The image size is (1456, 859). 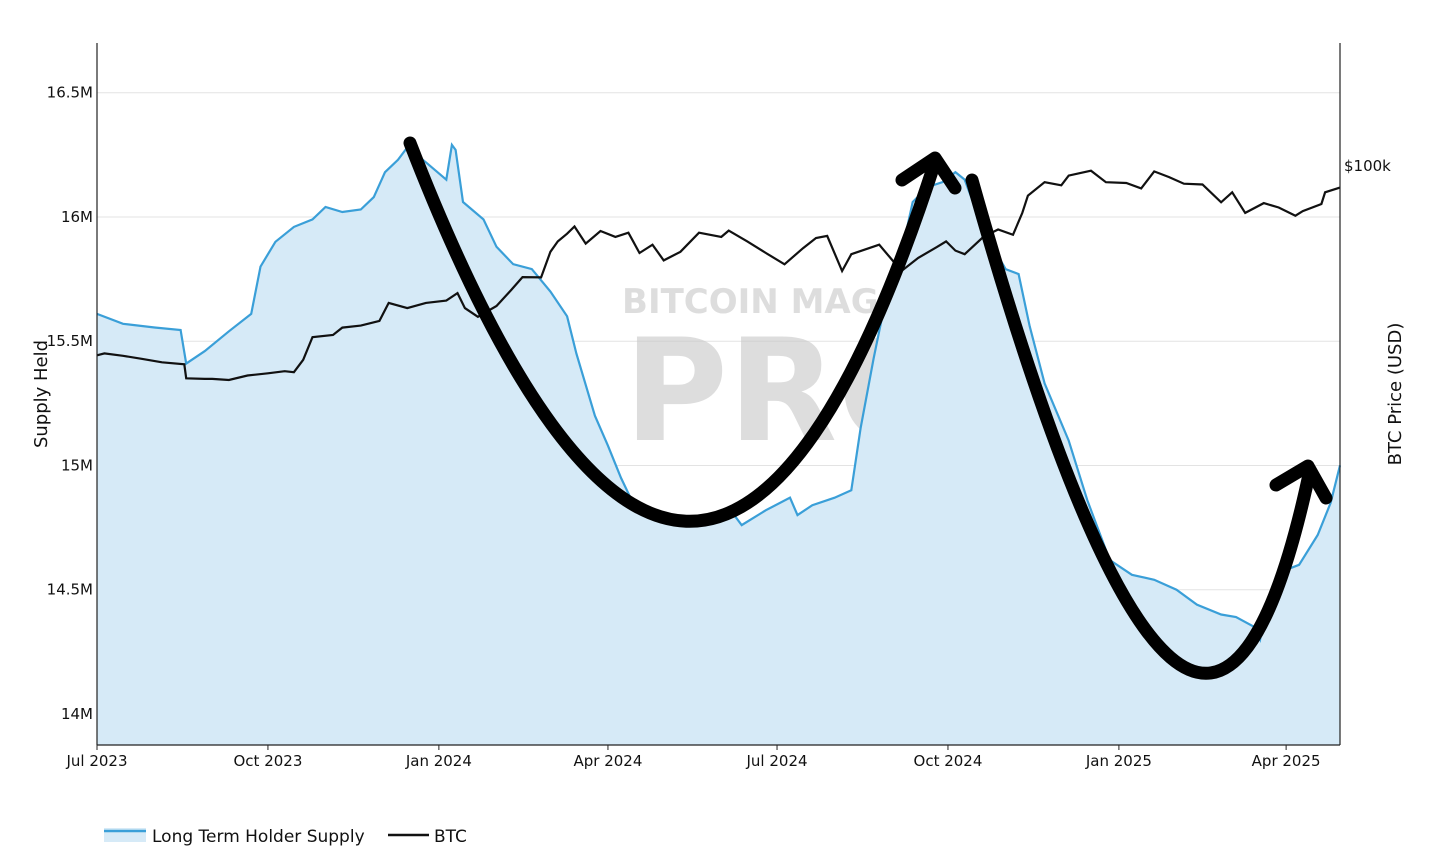 I want to click on y-axis-title: Supply Held, so click(x=41, y=394).